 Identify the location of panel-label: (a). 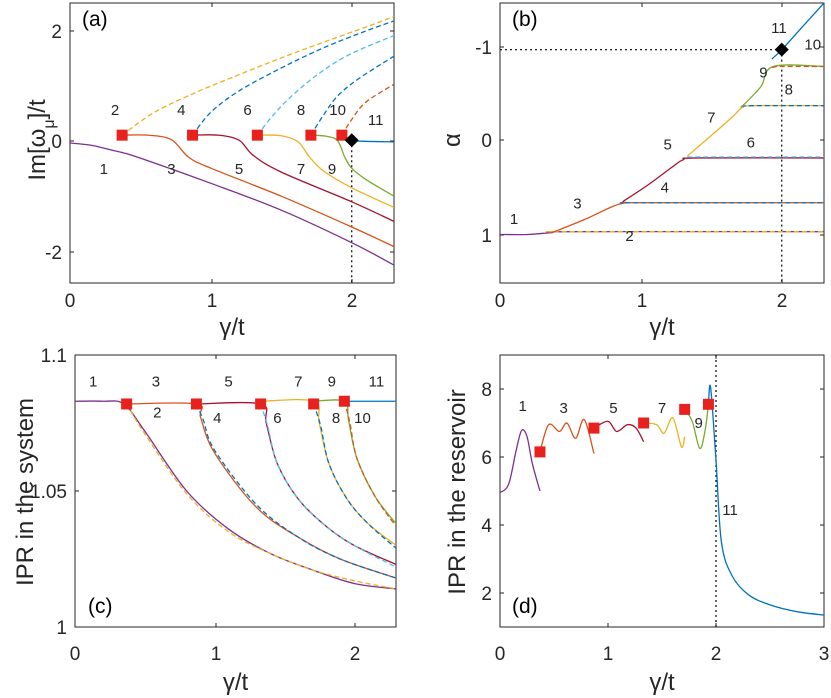
(95, 19).